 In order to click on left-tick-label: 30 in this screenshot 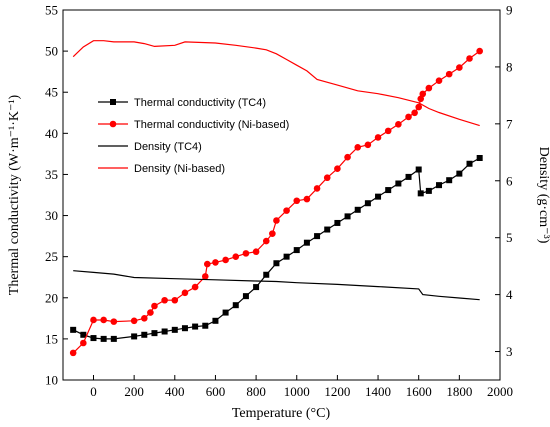, I will do `click(51, 215)`.